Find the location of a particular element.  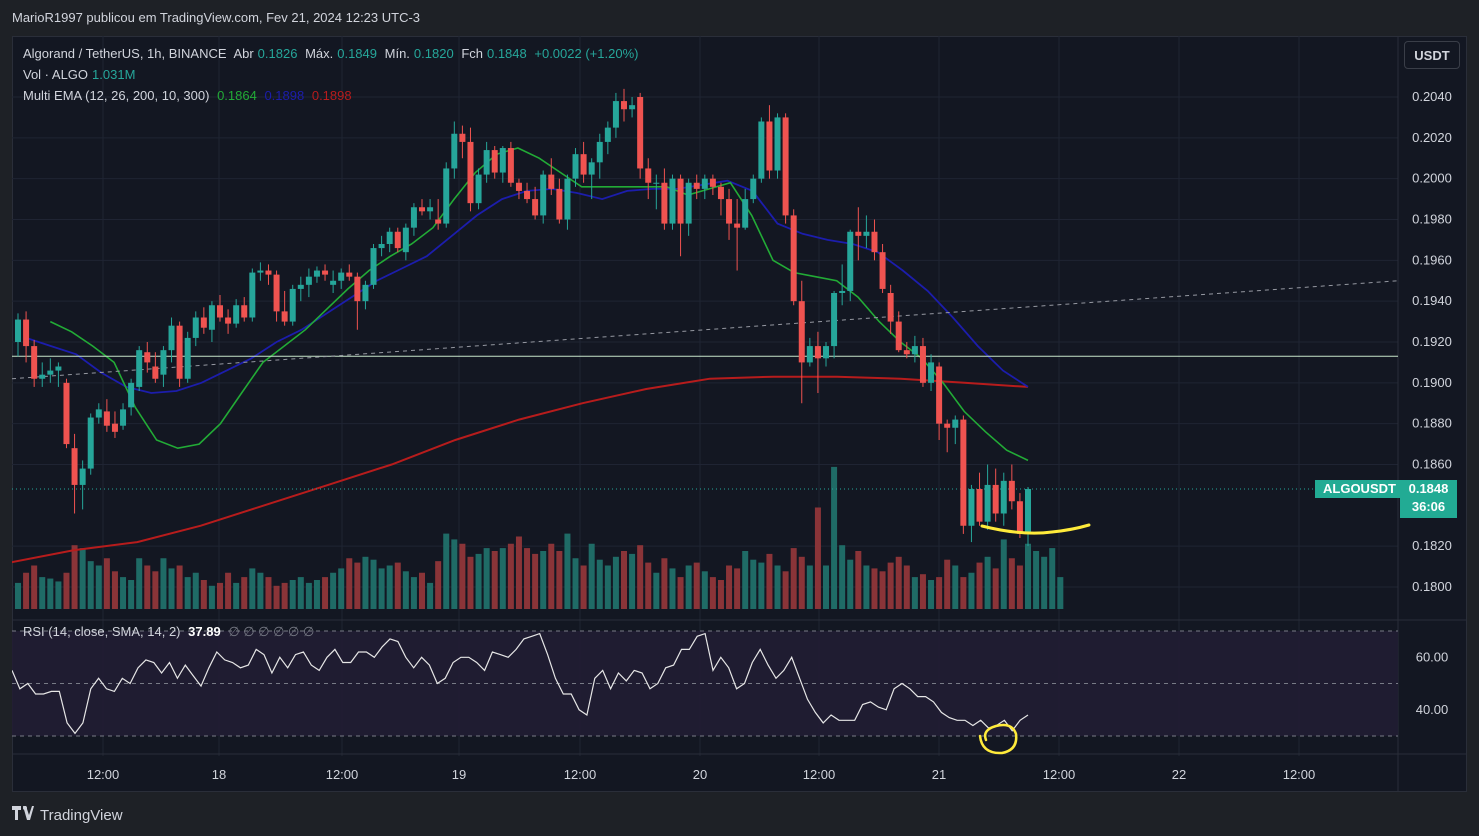

footer-brand: TradingView is located at coordinates (67, 813).